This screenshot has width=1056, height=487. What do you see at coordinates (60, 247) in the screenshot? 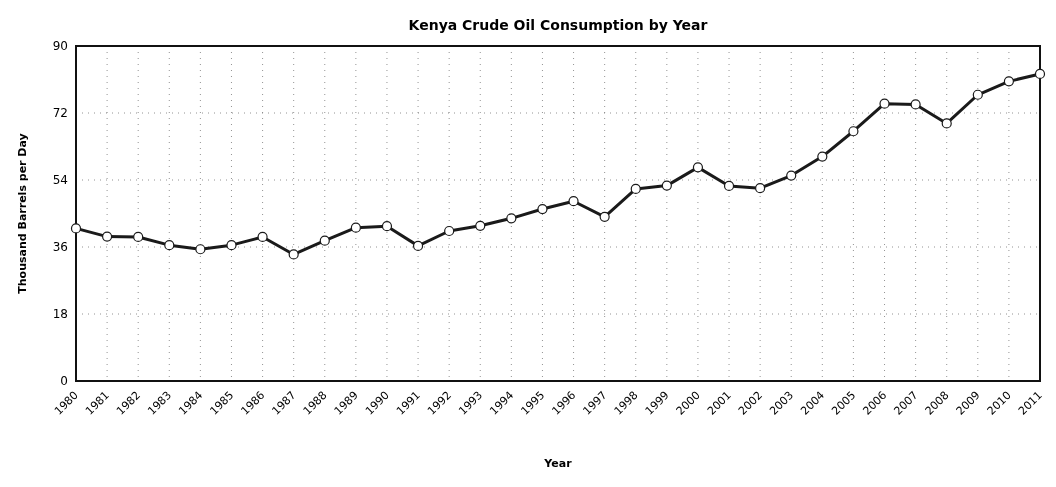
I see `y-tick-label: 36` at bounding box center [60, 247].